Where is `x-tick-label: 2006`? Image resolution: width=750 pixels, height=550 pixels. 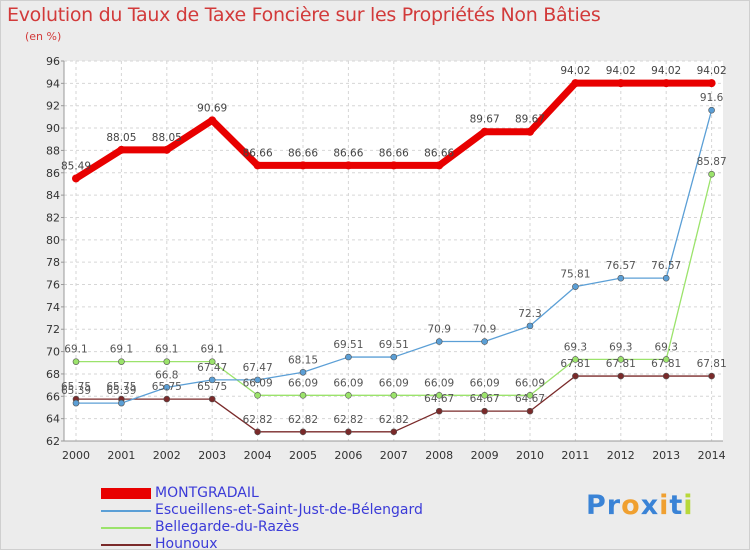 x-tick-label: 2006 is located at coordinates (348, 455).